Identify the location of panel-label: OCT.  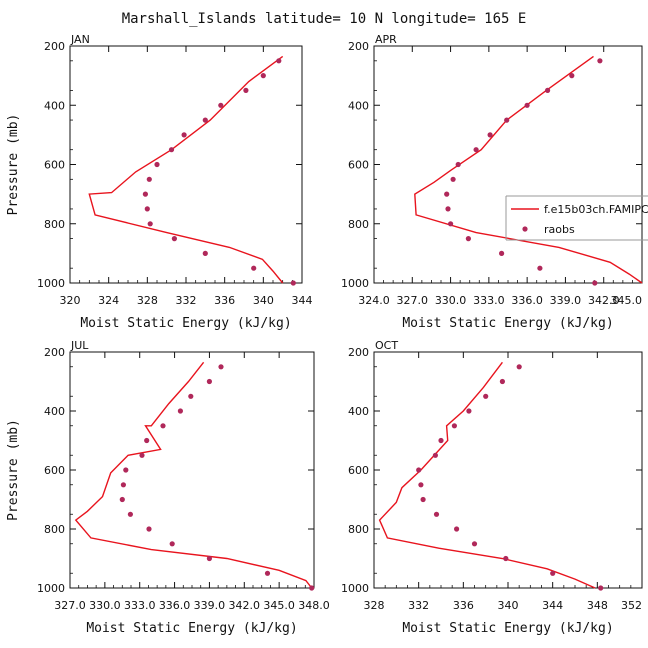
(386, 345).